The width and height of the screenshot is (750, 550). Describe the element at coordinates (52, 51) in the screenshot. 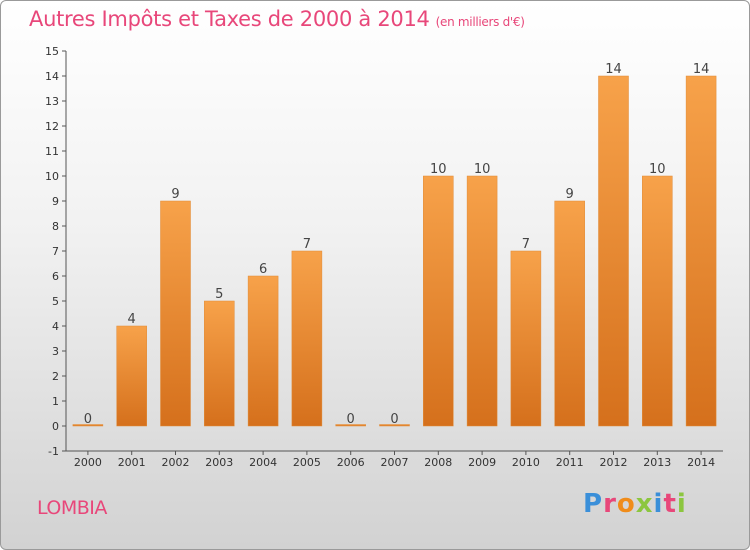

I see `y-tick-label: 15` at that location.